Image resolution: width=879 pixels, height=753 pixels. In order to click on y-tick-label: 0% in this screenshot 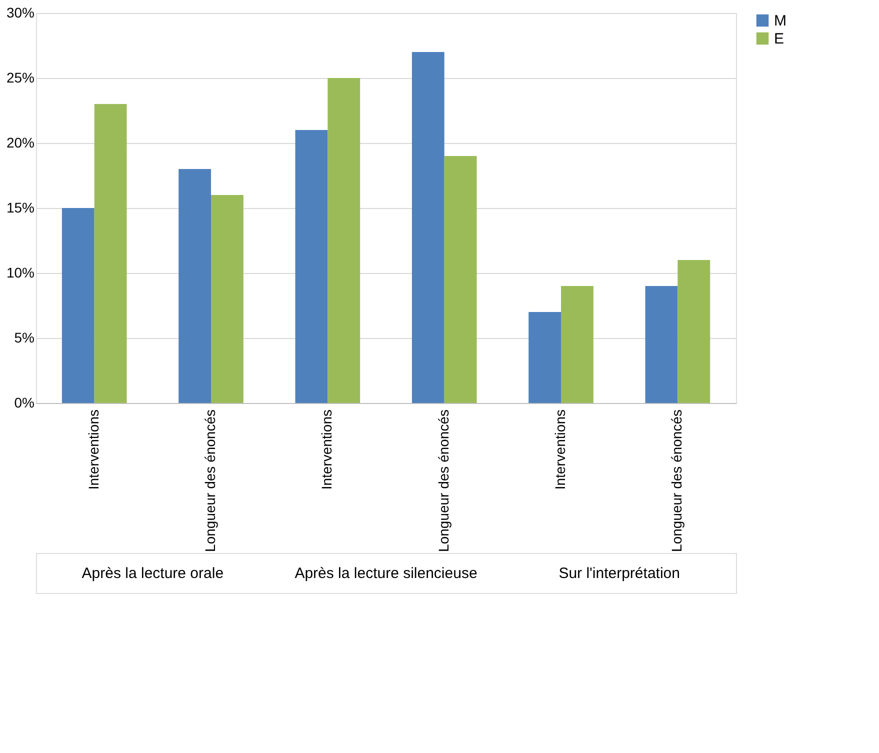, I will do `click(24, 402)`.